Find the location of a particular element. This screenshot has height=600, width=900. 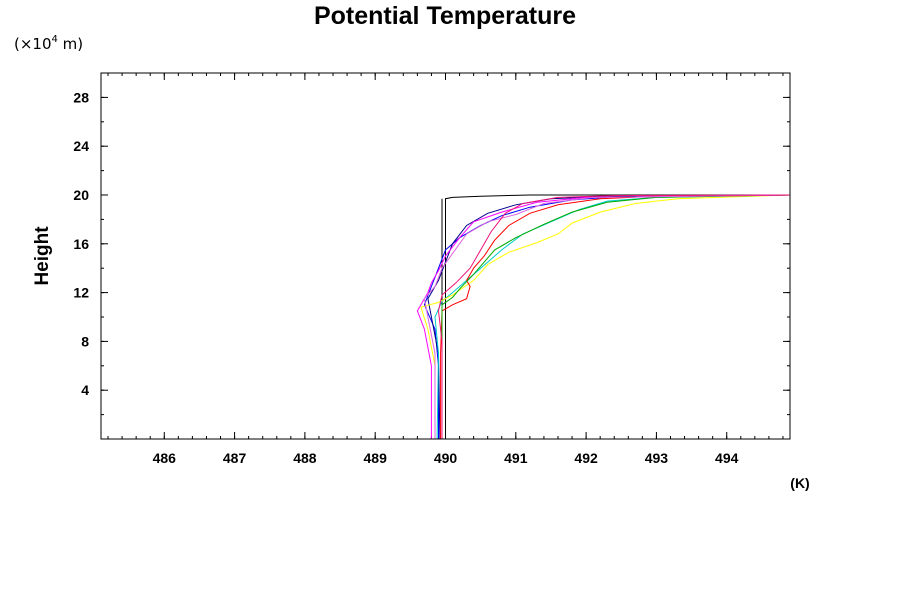

x-axis-label: (K) is located at coordinates (799, 483).